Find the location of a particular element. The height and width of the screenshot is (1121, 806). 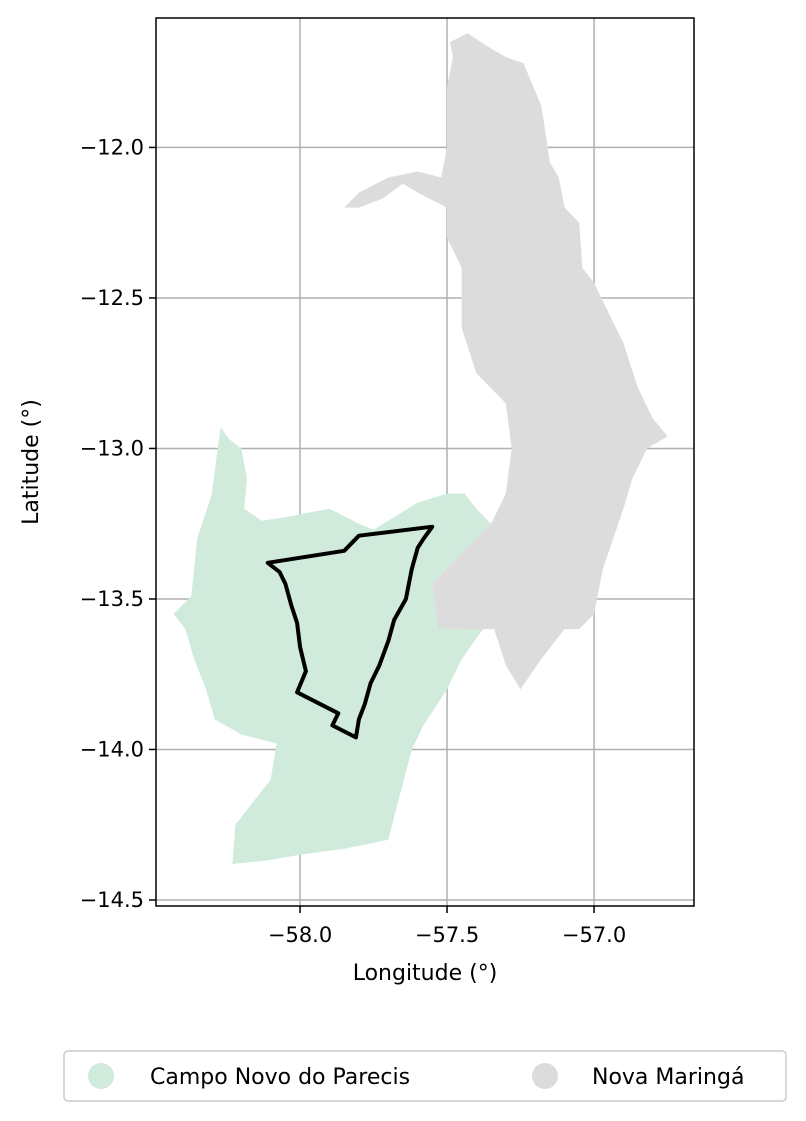

legend-box is located at coordinates (425, 1076).